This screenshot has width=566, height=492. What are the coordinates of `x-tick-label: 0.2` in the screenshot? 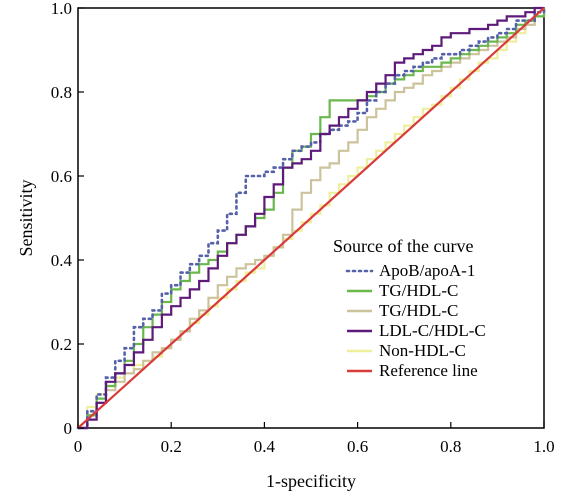 It's located at (171, 446).